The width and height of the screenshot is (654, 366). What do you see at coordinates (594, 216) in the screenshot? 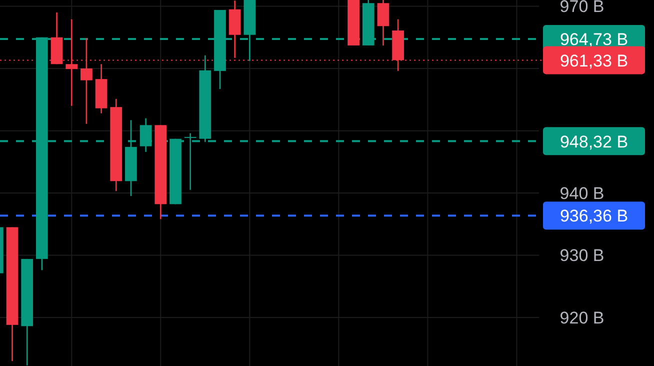
I see `ref-line-label: 936,36 B` at bounding box center [594, 216].